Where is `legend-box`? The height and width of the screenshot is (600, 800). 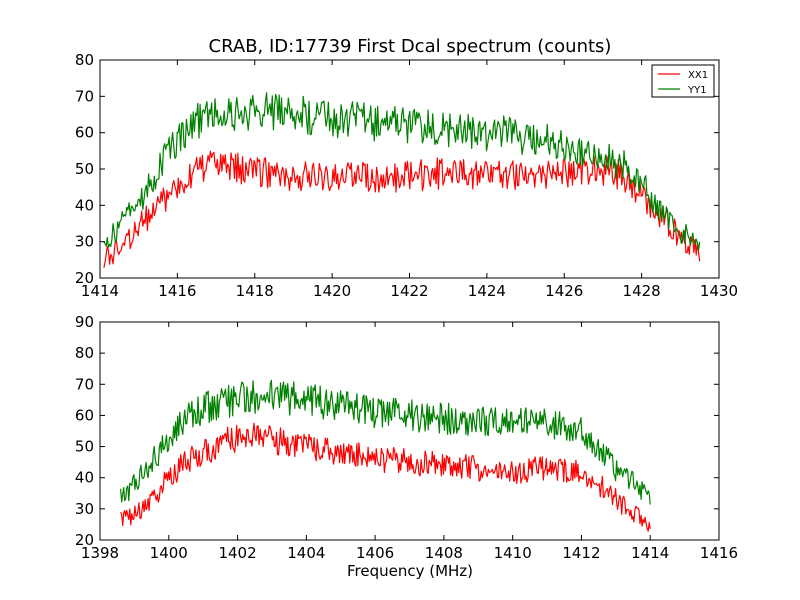 legend-box is located at coordinates (683, 81).